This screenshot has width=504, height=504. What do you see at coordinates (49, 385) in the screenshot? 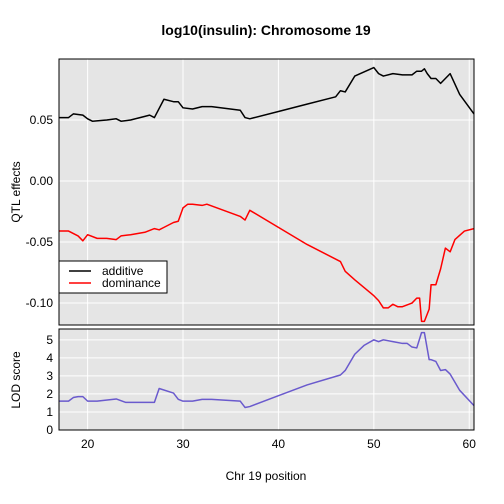
I see `lod-y-ticks: 0 1 2 3 4 5` at bounding box center [49, 385].